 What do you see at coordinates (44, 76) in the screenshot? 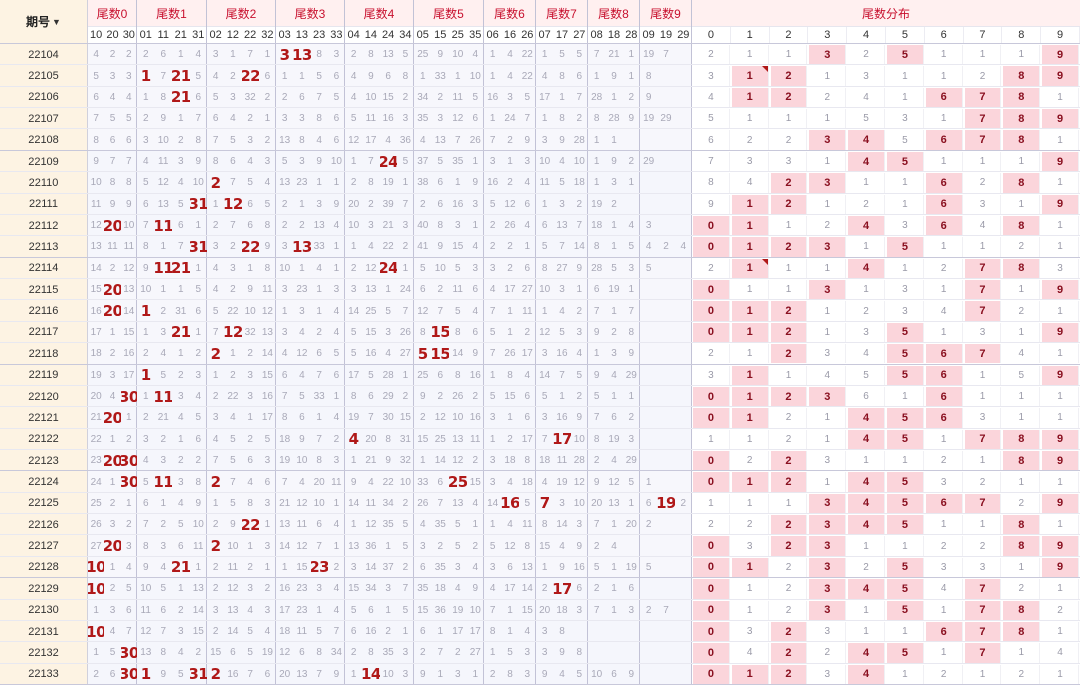
I see `period-cell: 22105` at bounding box center [44, 76].